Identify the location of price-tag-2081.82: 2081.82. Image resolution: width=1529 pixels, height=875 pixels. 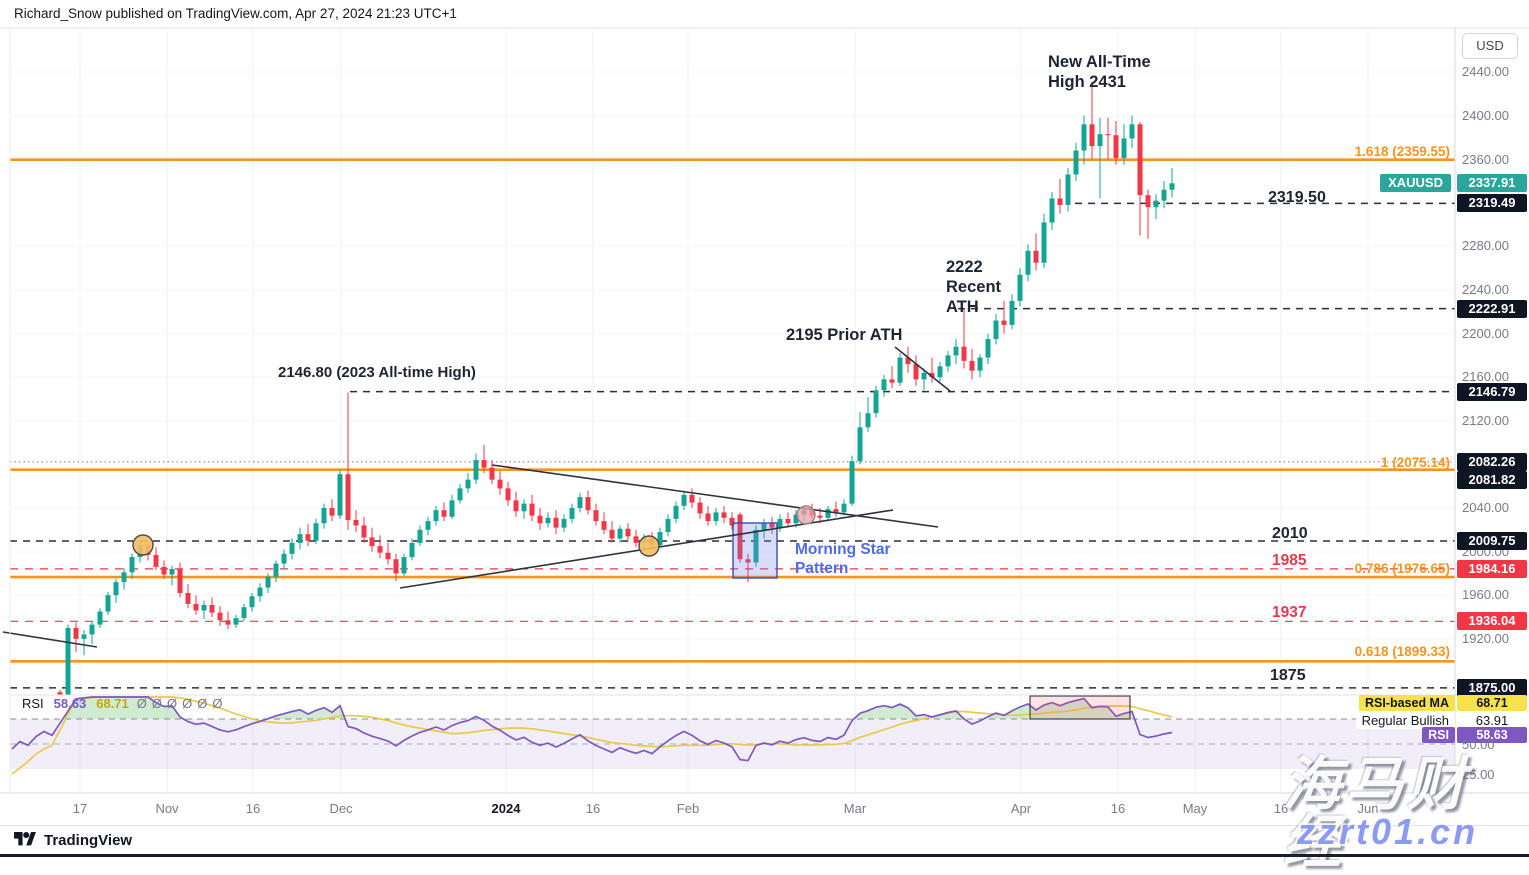
(1492, 480).